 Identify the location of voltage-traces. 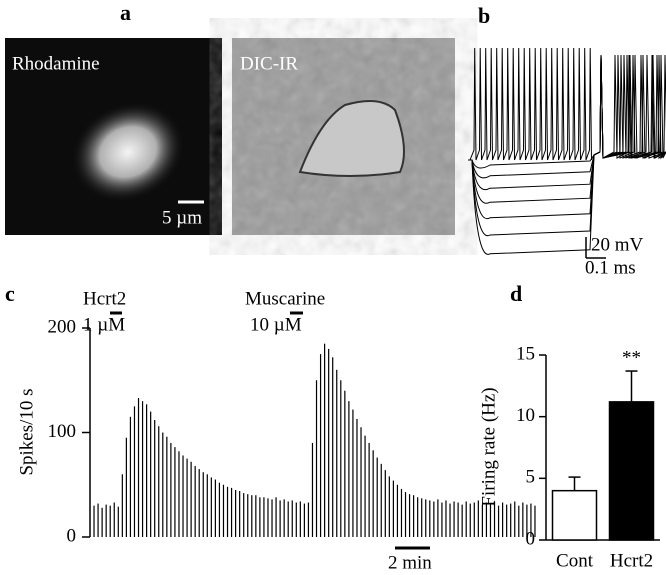
(567, 151).